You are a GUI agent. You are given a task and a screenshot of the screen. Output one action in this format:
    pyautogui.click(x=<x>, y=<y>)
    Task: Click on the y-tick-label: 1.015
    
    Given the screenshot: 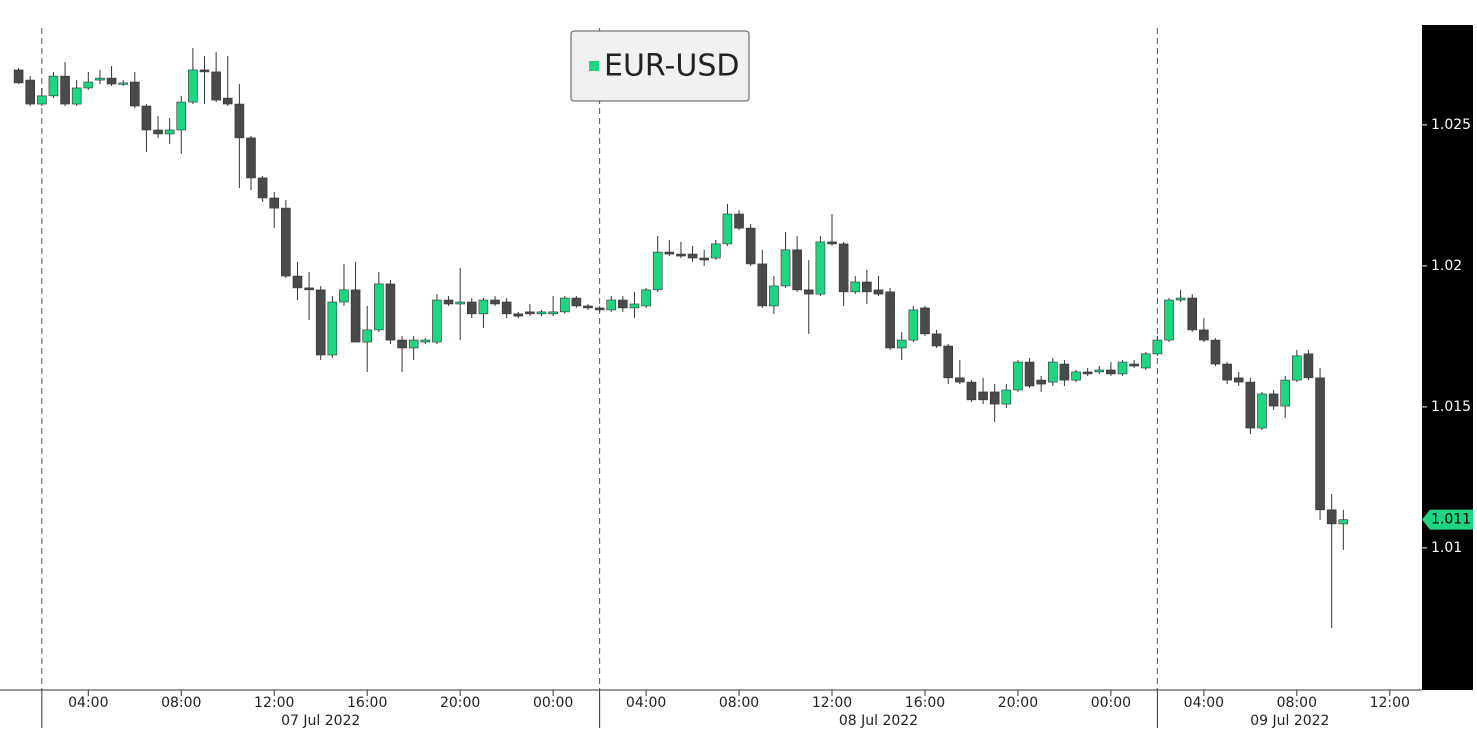 What is the action you would take?
    pyautogui.click(x=1451, y=407)
    